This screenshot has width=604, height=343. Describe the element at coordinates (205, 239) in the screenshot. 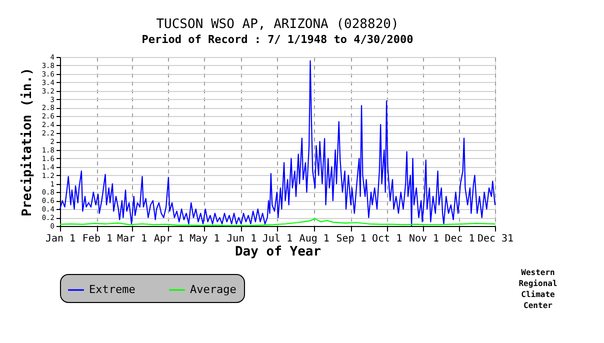

I see `x-tick-label: May 1` at that location.